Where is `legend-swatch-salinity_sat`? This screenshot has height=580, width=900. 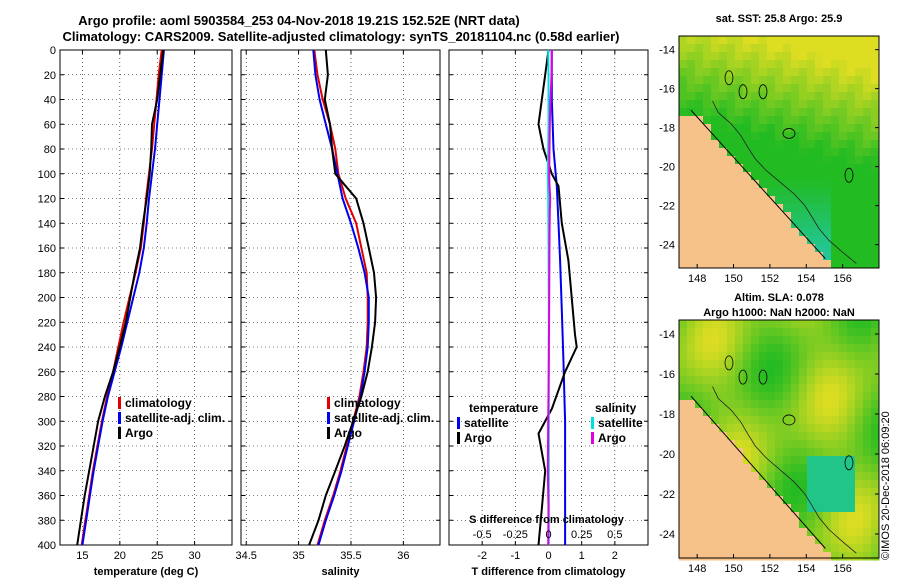 legend-swatch-salinity_sat is located at coordinates (592, 423).